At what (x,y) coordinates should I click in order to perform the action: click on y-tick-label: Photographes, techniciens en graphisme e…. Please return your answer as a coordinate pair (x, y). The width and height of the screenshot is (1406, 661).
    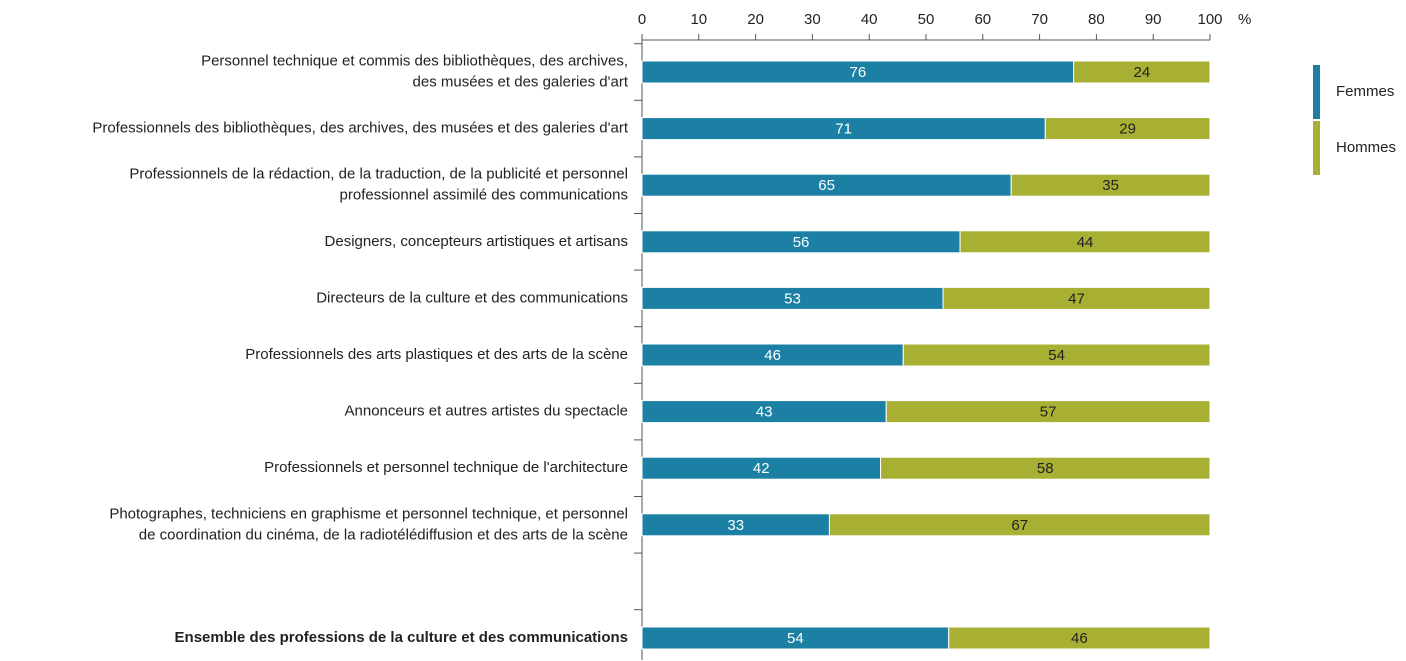
    Looking at the image, I should click on (368, 524).